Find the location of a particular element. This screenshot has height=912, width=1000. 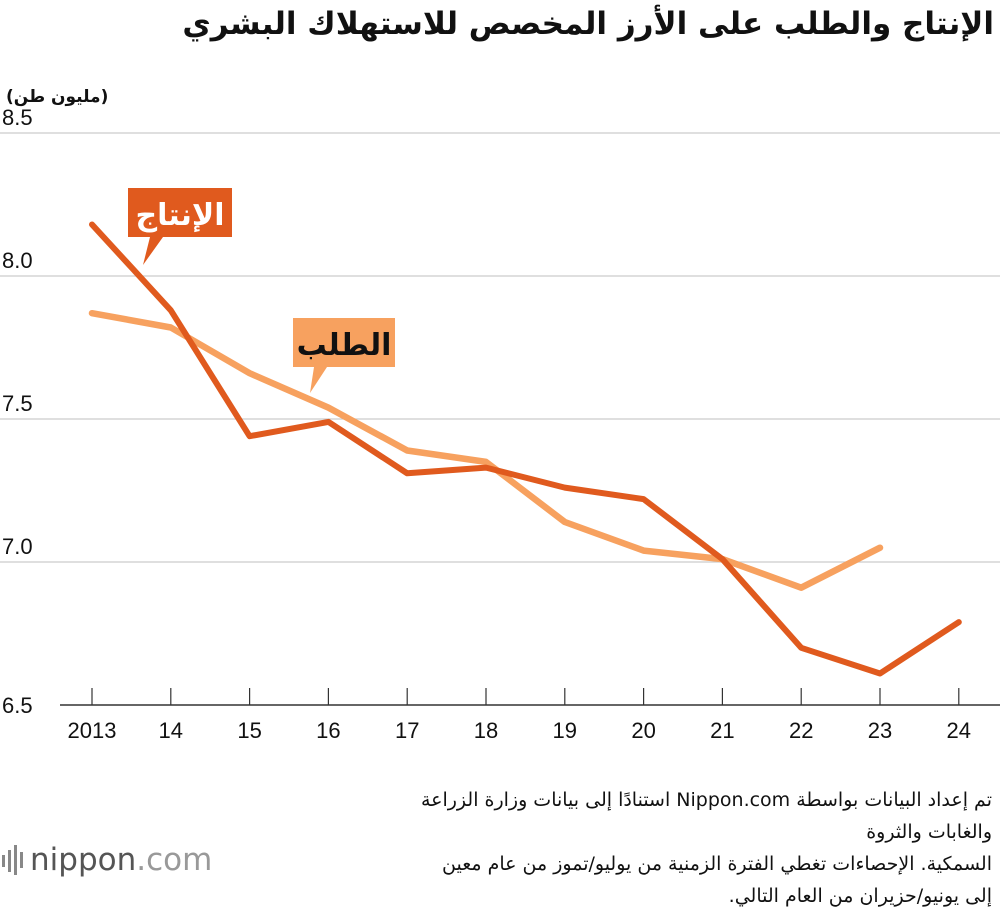

y-tick-label-8.5: 8.5 is located at coordinates (17, 117).